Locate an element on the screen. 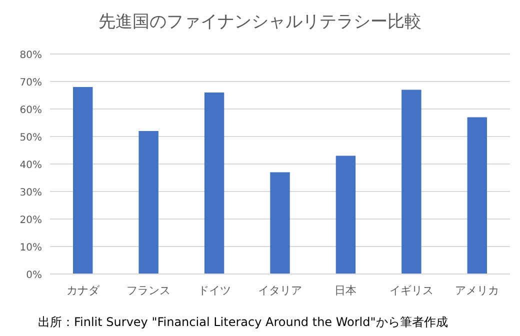 The height and width of the screenshot is (336, 520). ytick: 40% is located at coordinates (31, 165).